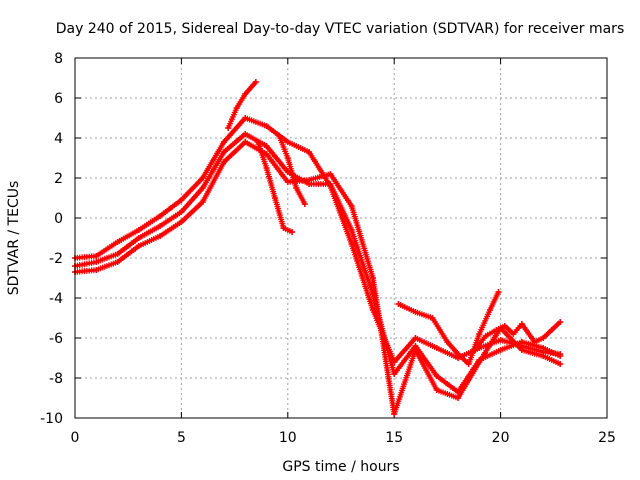  I want to click on series-branch-d, so click(518, 336).